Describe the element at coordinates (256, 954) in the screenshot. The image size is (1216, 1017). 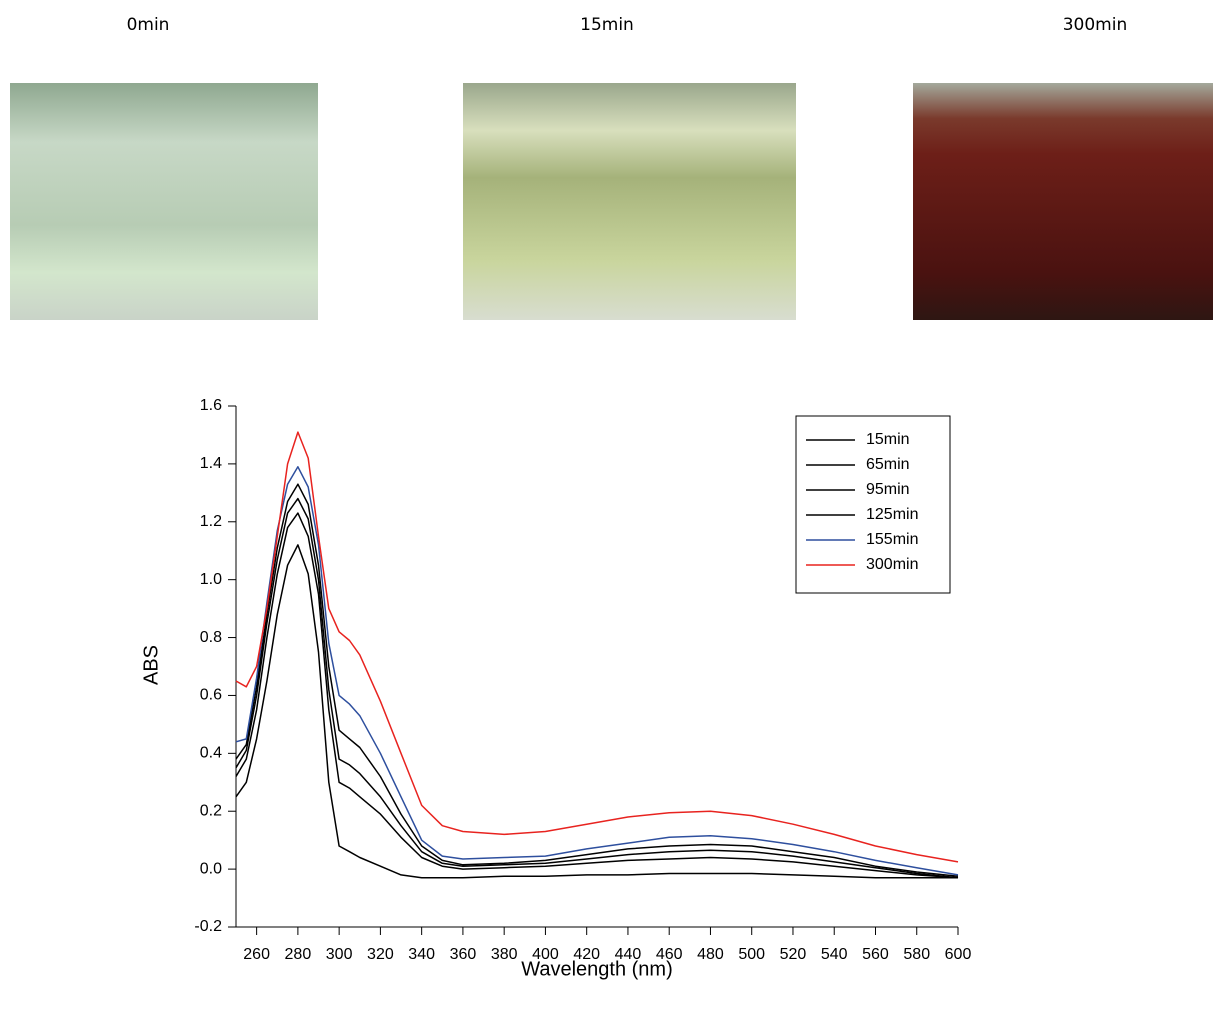
I see `x-tick-label: 260` at that location.